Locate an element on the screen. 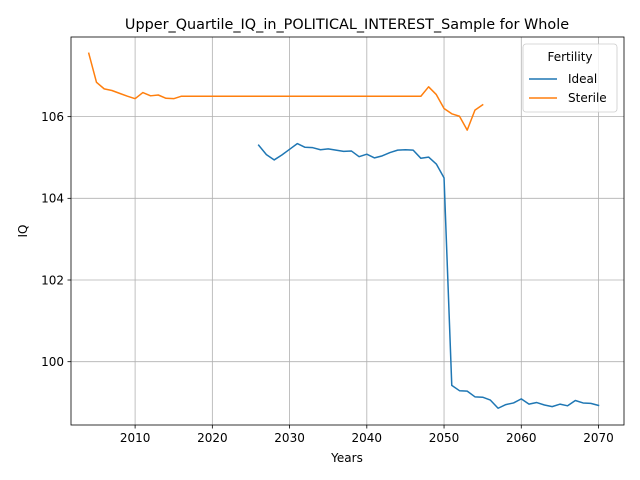 Image resolution: width=640 pixels, height=480 pixels. x-tick-label: 2030 is located at coordinates (289, 438).